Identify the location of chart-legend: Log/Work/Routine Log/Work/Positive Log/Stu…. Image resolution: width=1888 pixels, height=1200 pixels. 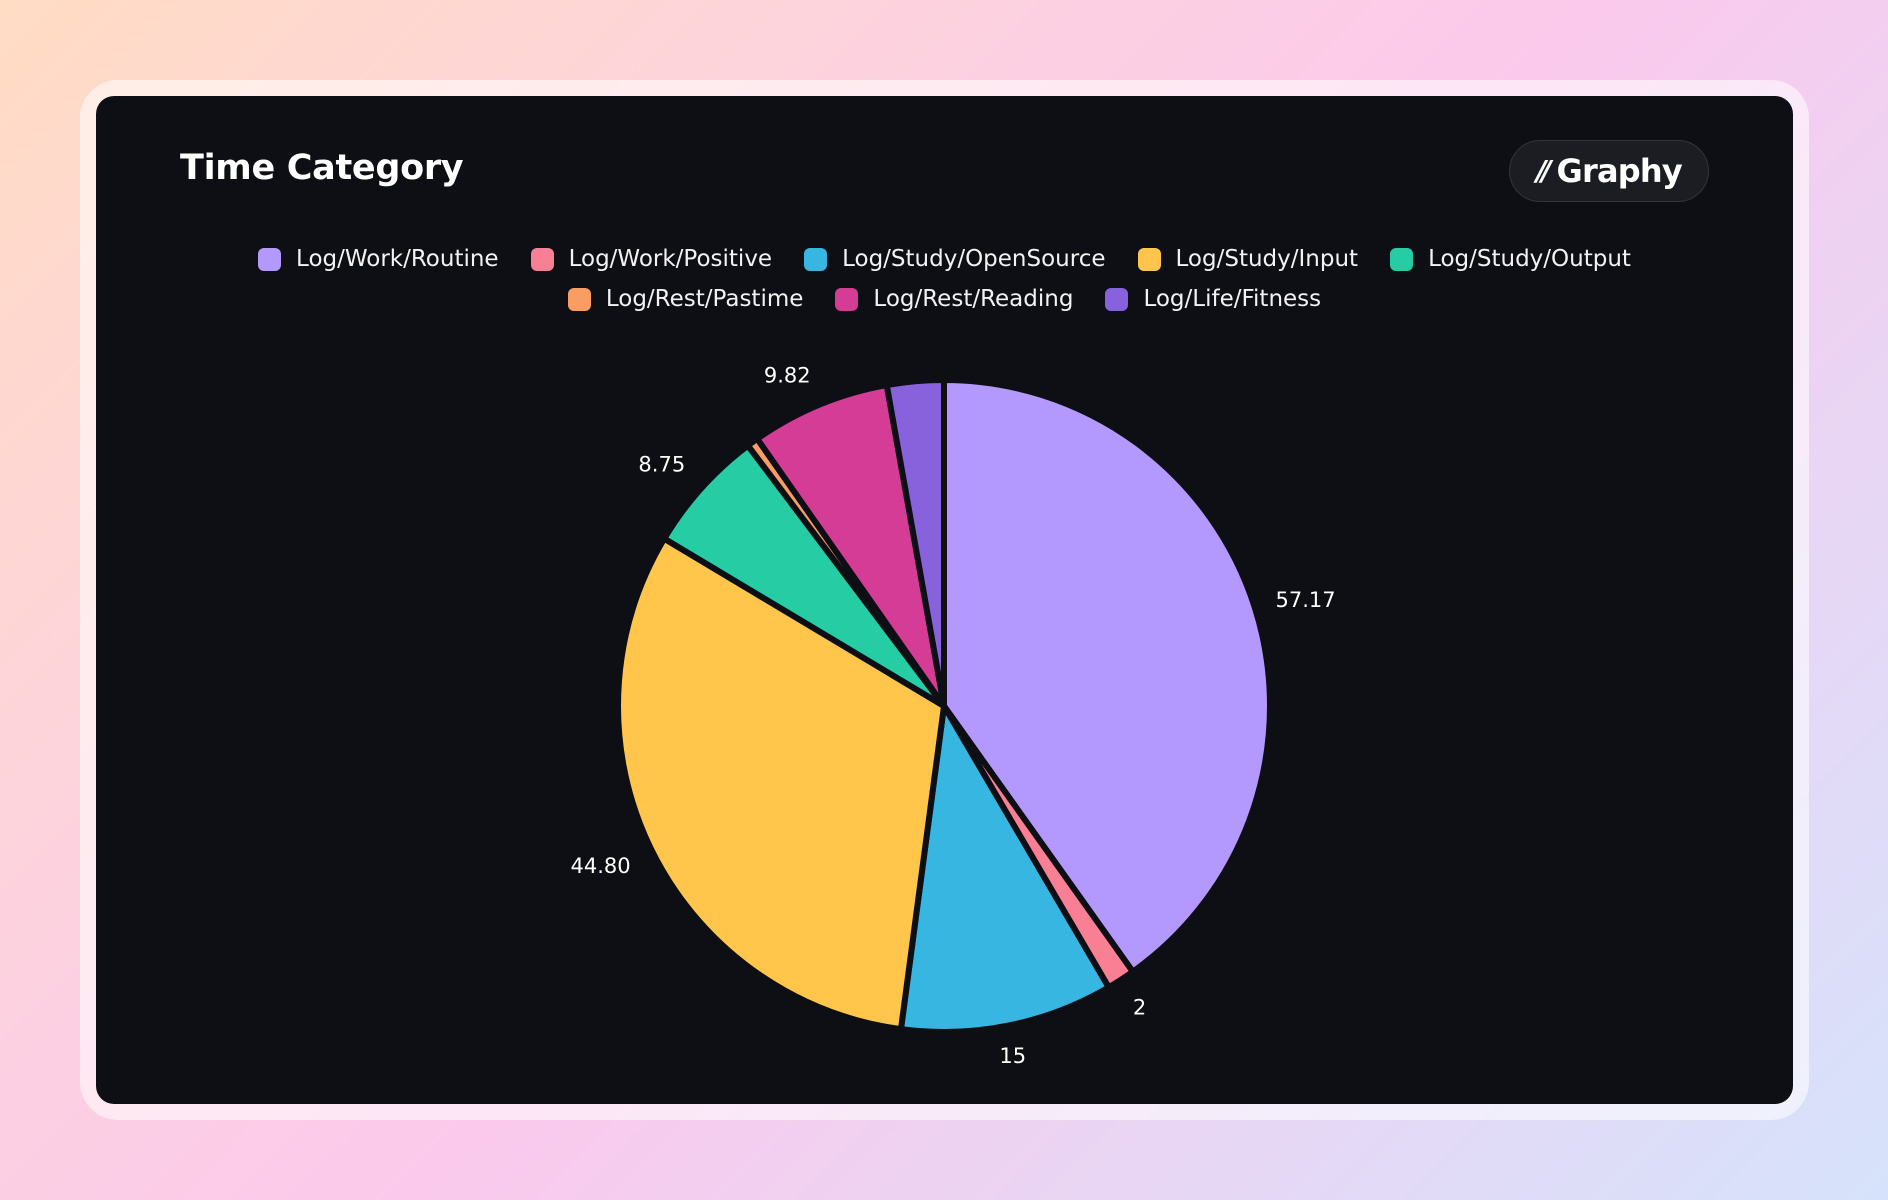
(944, 279).